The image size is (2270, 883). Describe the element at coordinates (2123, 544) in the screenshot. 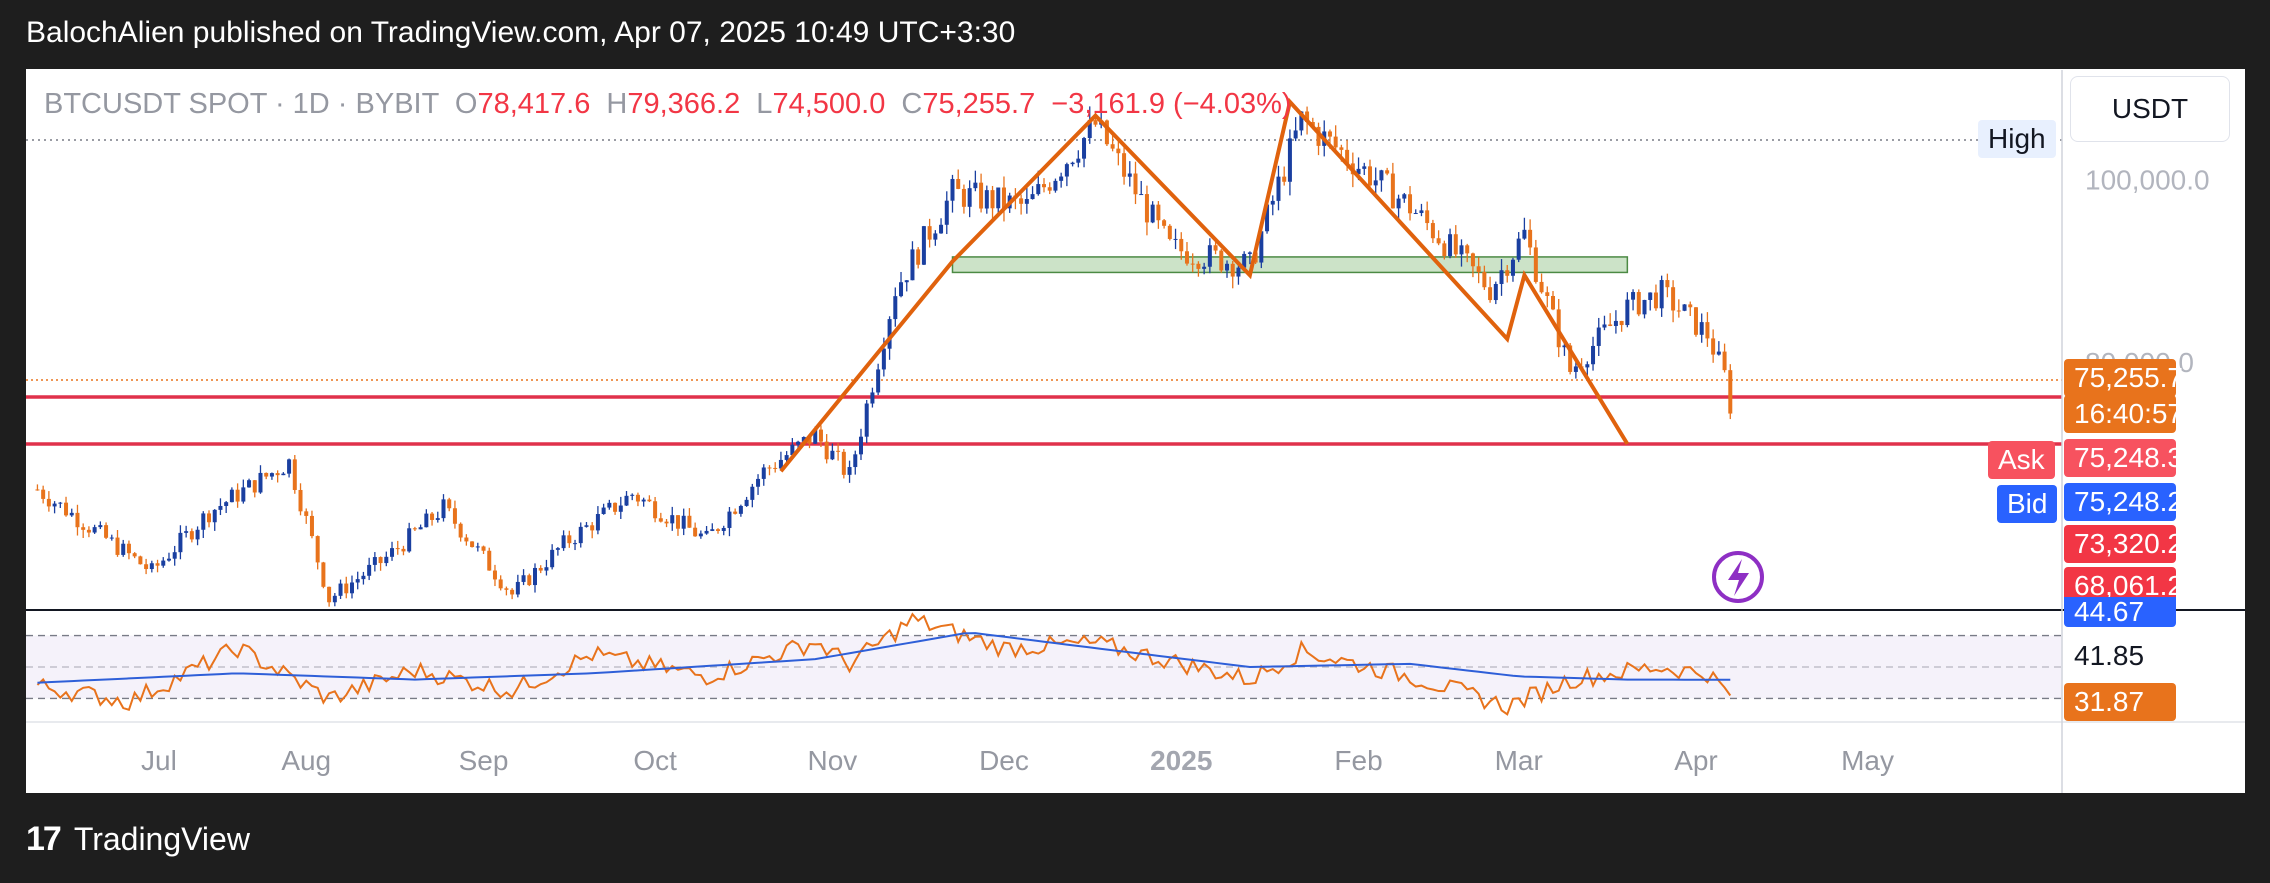

I see `level1-price-tag: 73,320.2` at that location.